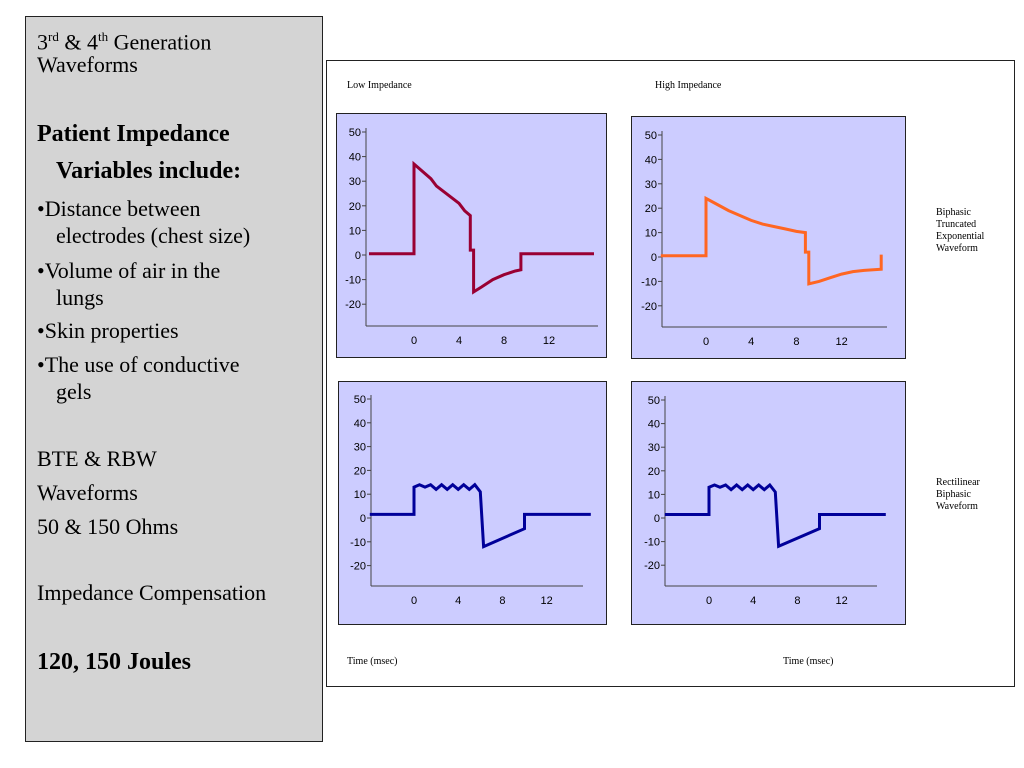 The image size is (1024, 768). I want to click on chart-low-impedance-btew: 50 40 30 20 10 0 -10 -20 0 4 8 12, so click(471, 235).